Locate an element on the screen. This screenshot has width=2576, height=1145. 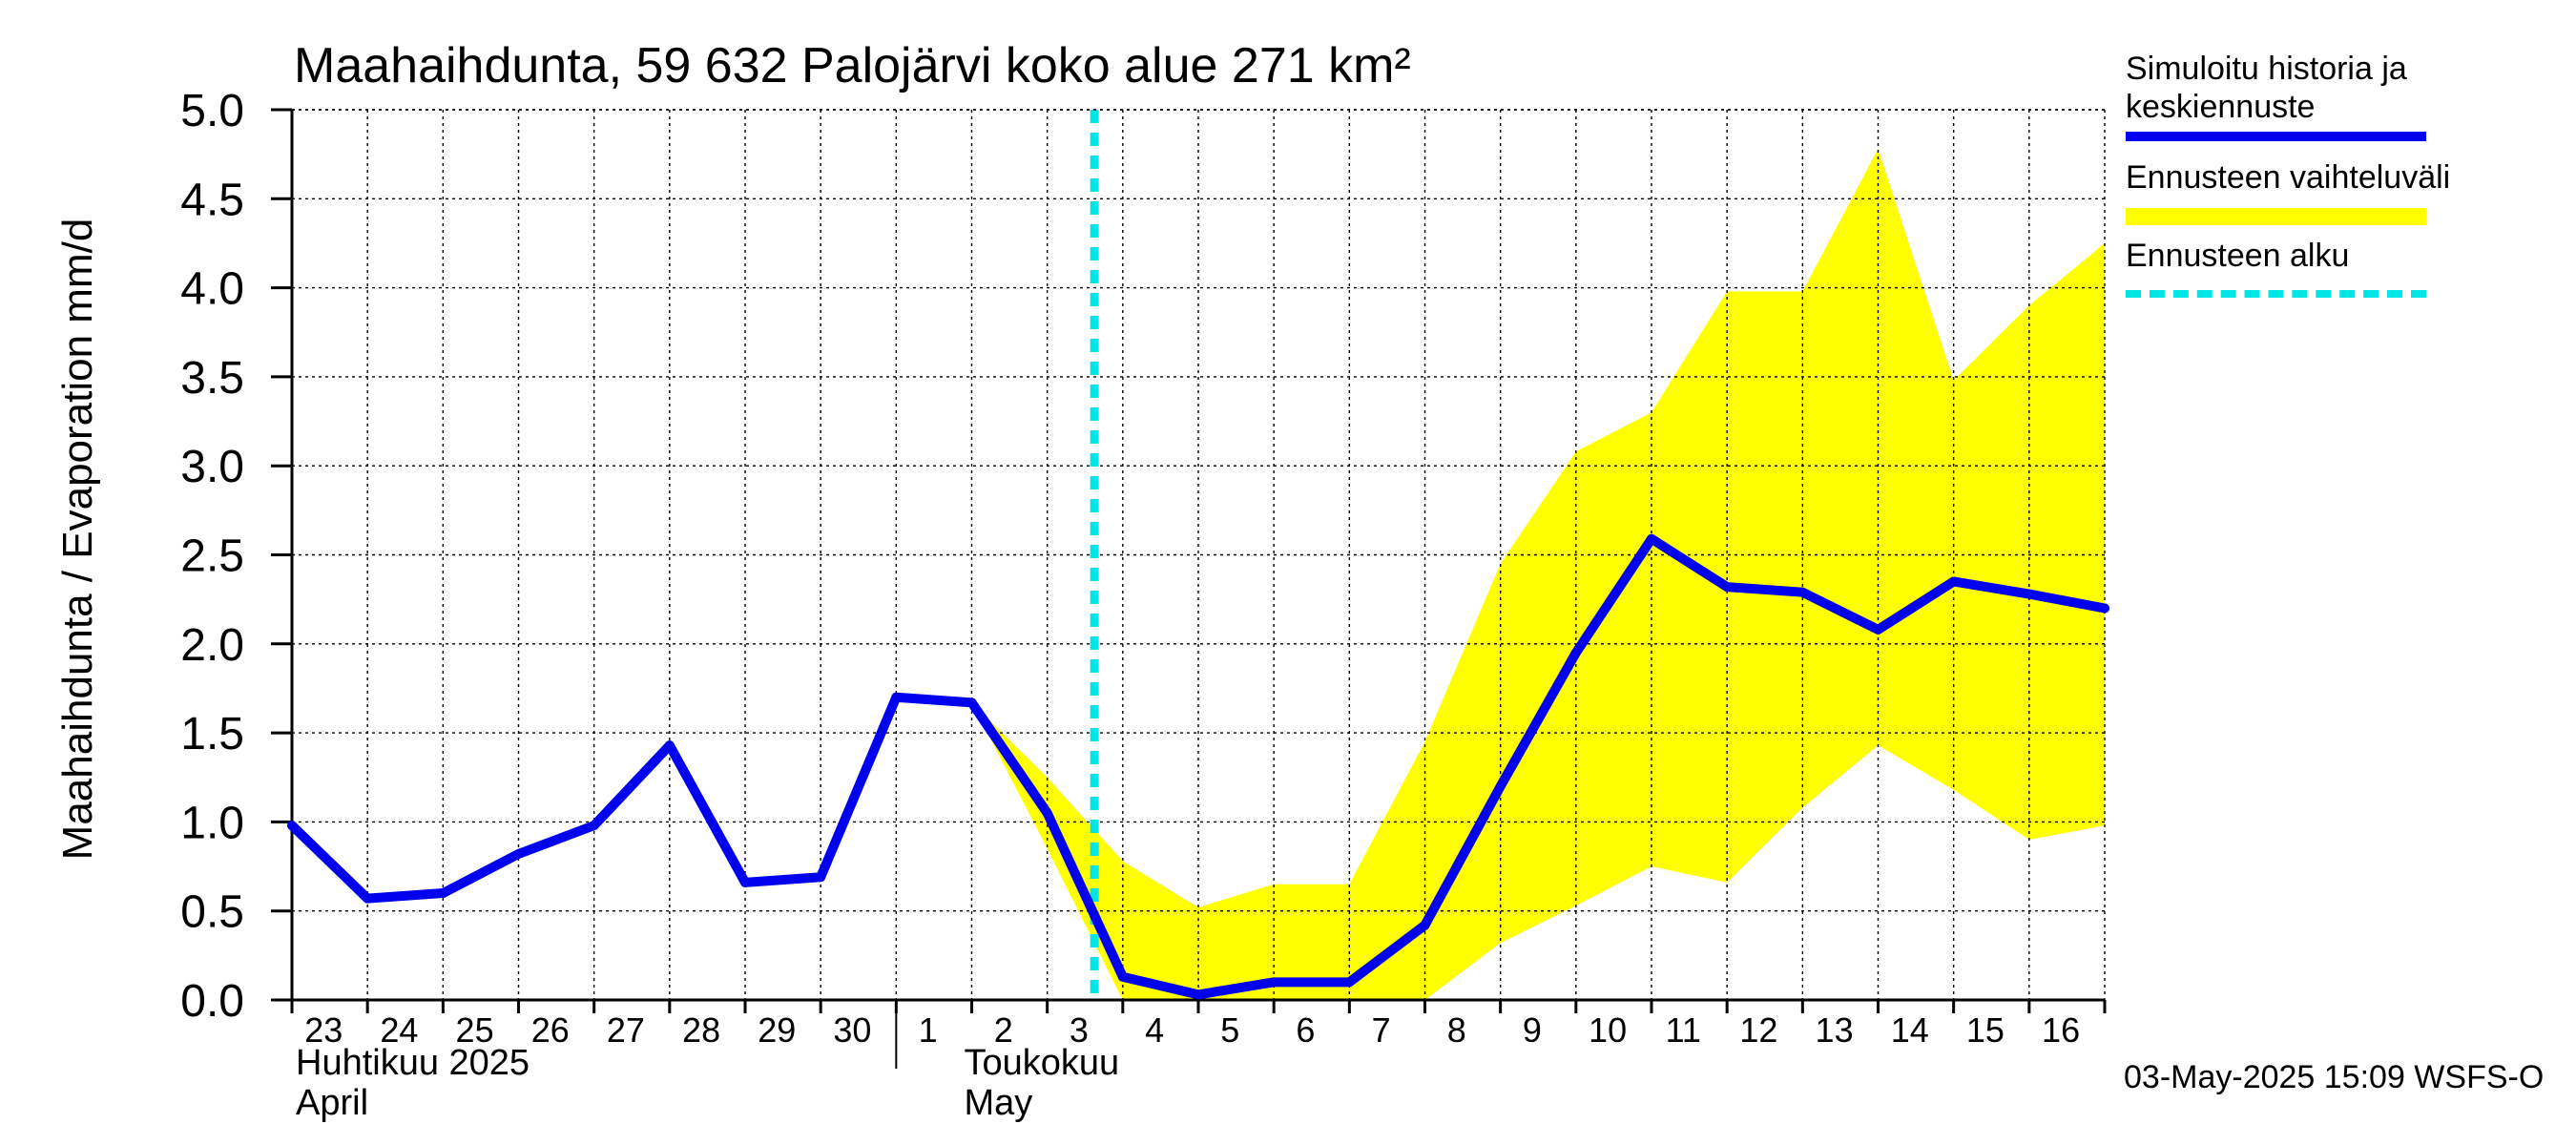
x-tick-label: 14 is located at coordinates (1910, 1030).